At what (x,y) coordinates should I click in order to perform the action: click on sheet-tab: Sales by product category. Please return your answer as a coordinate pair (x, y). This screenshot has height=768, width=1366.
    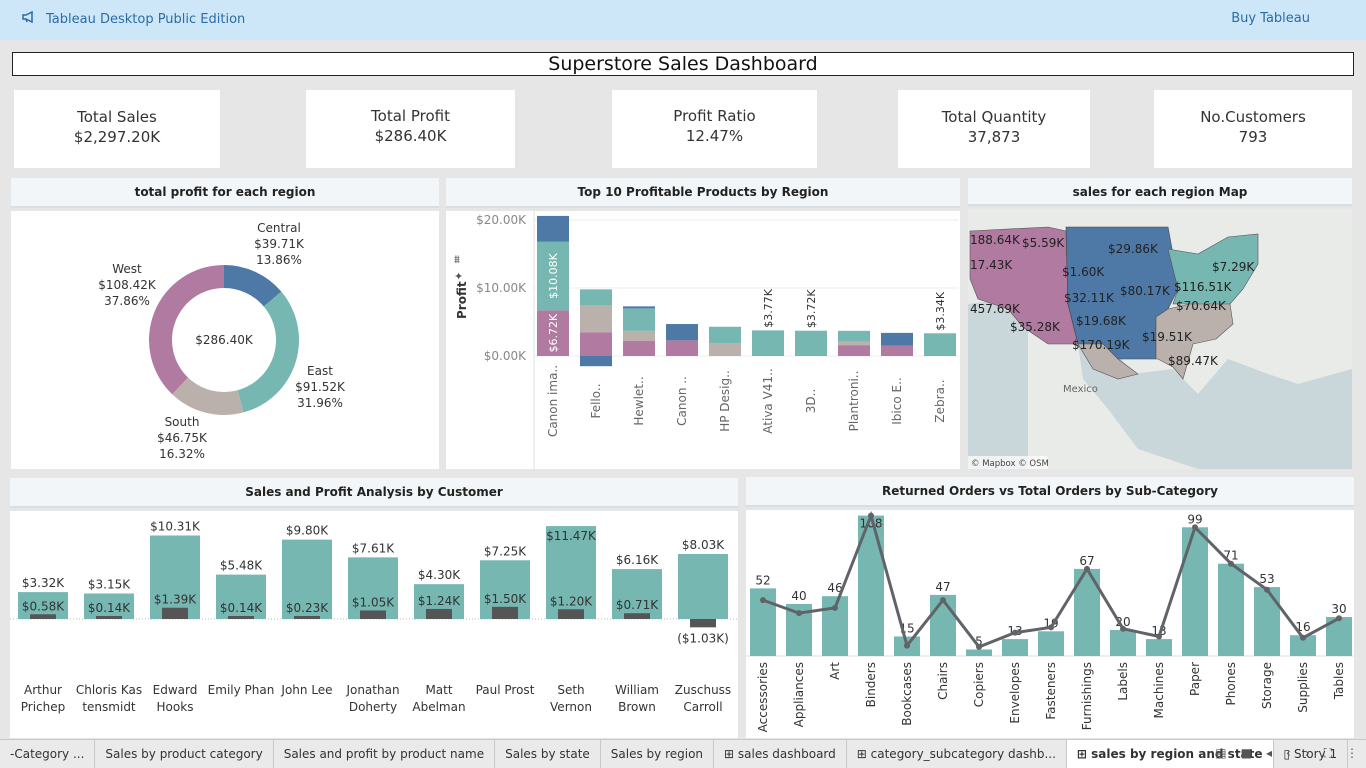
    Looking at the image, I should click on (184, 754).